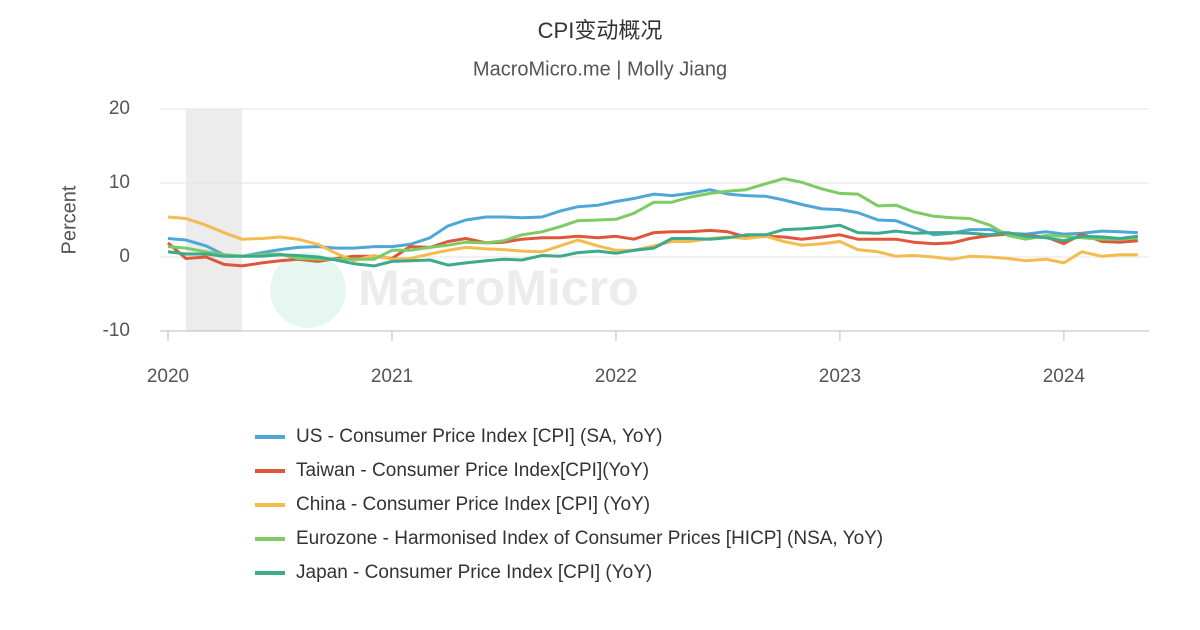 This screenshot has height=630, width=1200. What do you see at coordinates (473, 504) in the screenshot?
I see `legend-label: China - Consumer Price Index [CPI] (YoY)` at bounding box center [473, 504].